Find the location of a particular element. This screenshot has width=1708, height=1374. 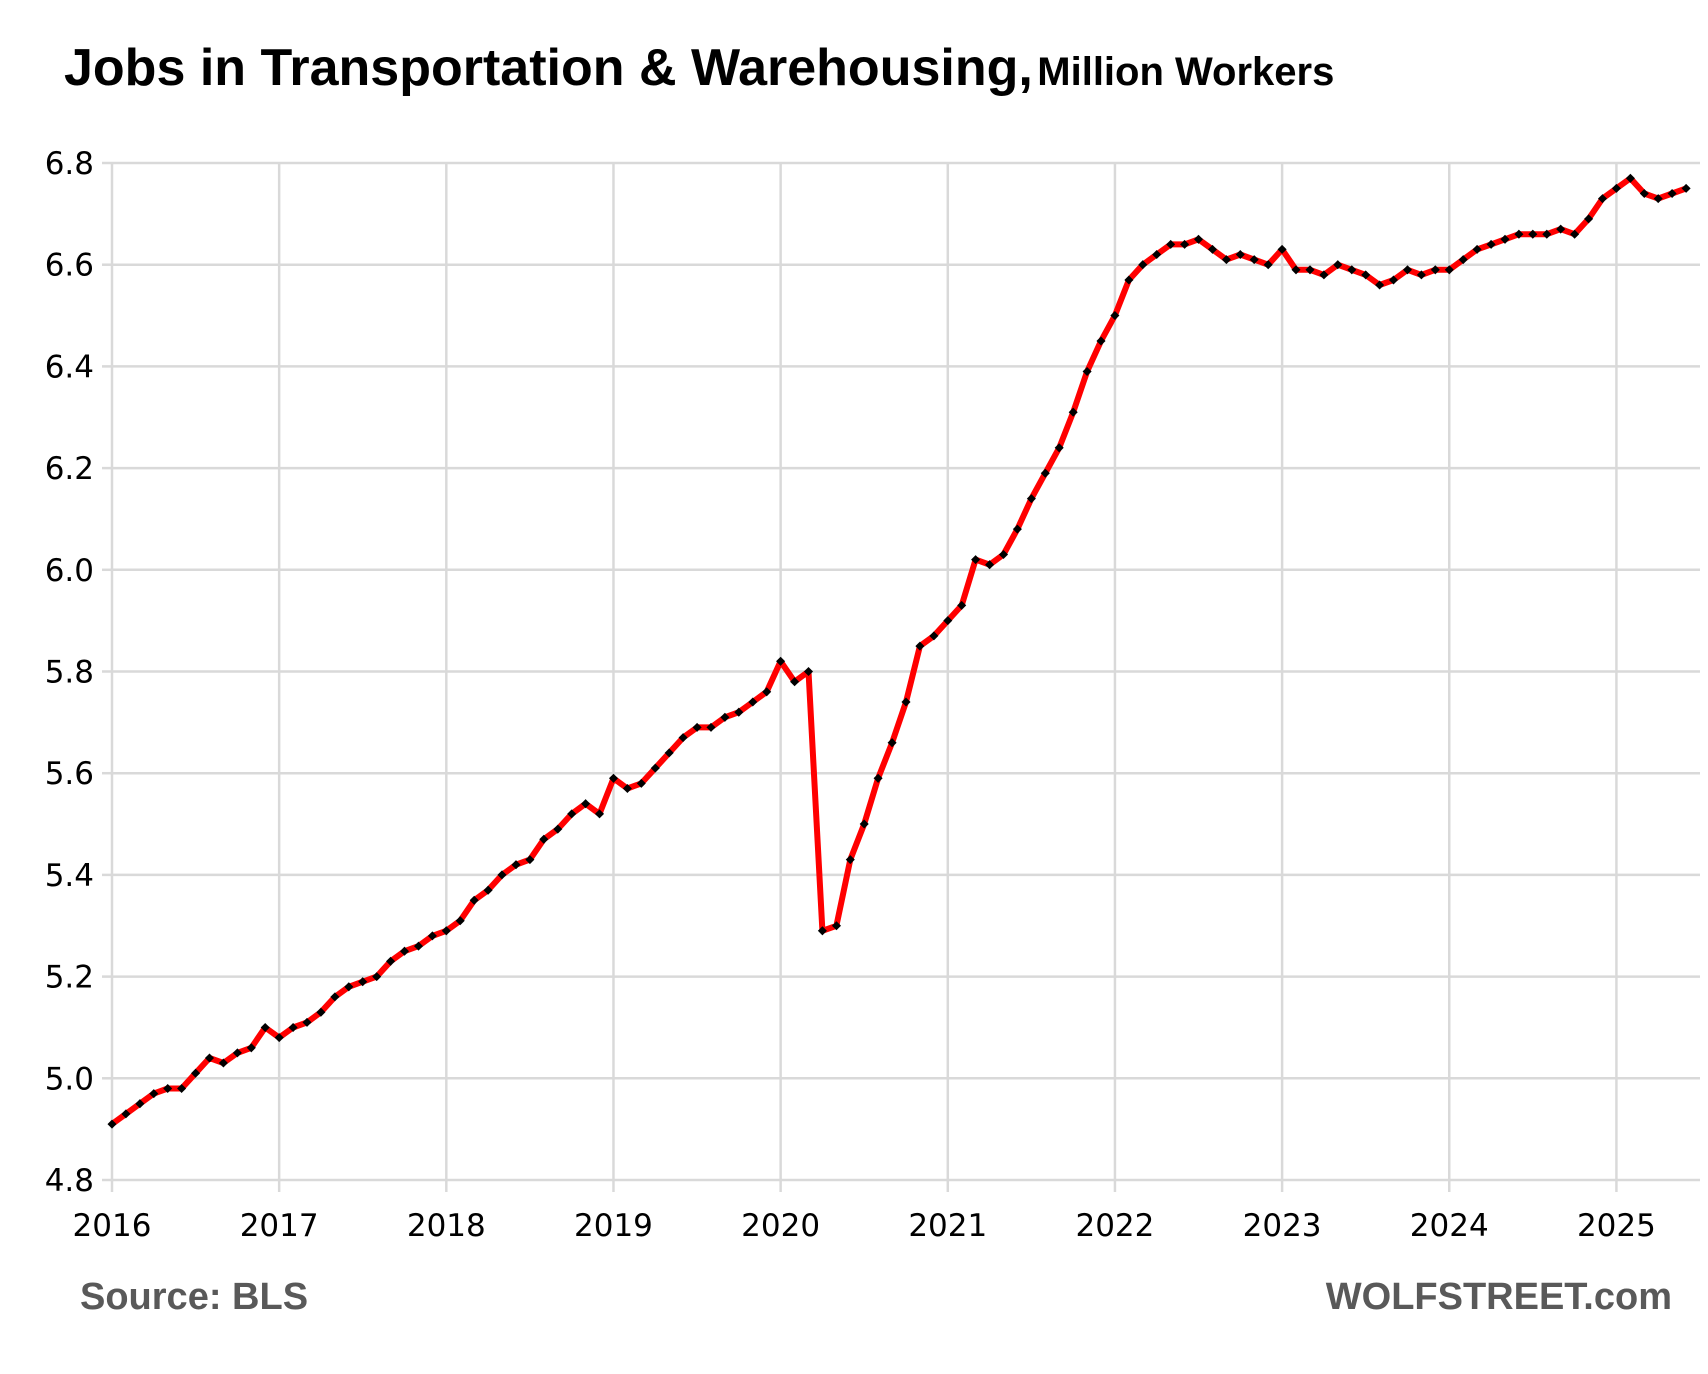

x-tick-label: 2023 is located at coordinates (1282, 1226).